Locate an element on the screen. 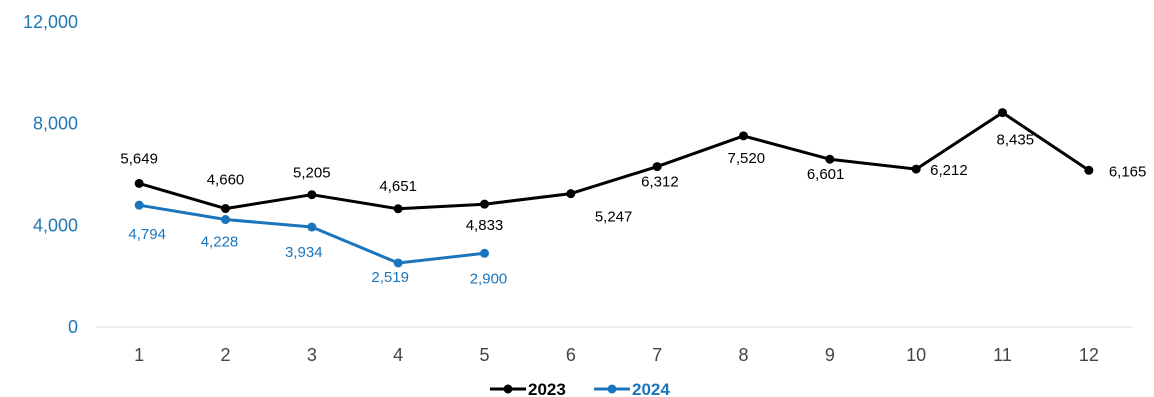 The image size is (1154, 397). legend-label: 2024 is located at coordinates (651, 388).